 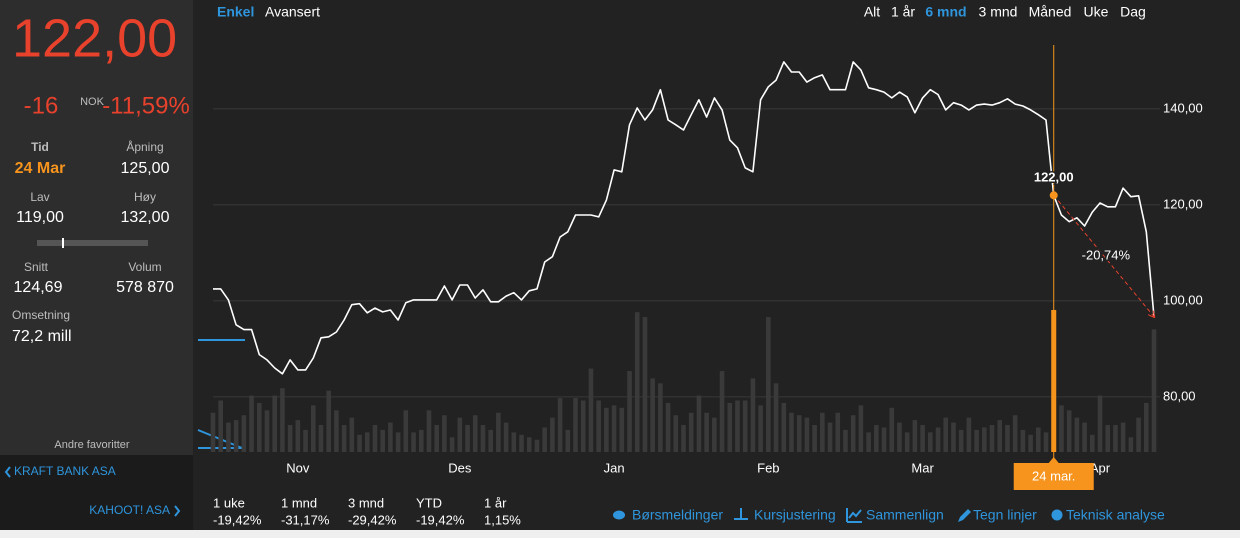 What do you see at coordinates (7, 472) in the screenshot?
I see `prev-icon` at bounding box center [7, 472].